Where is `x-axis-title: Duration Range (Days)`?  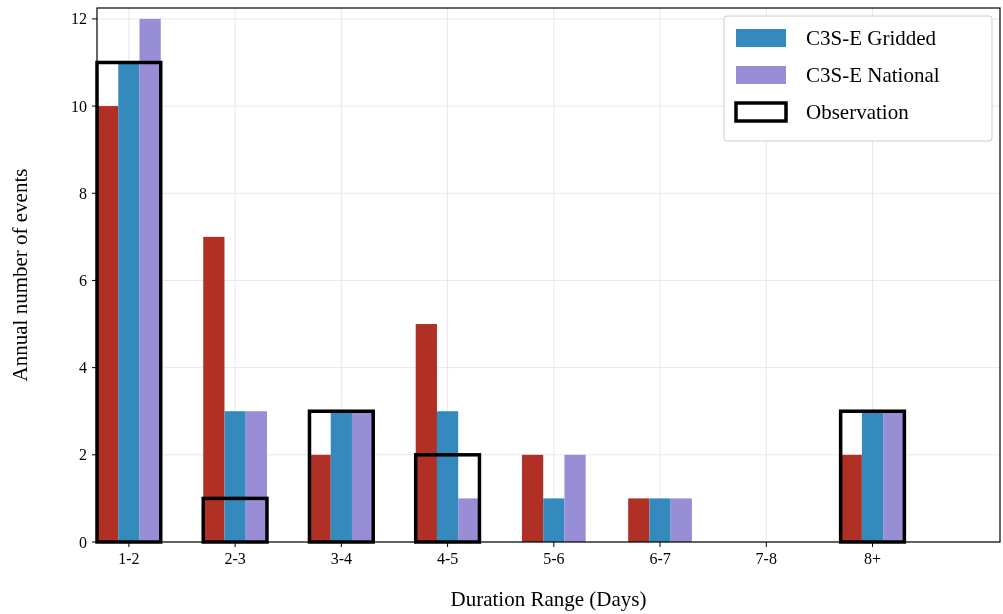 x-axis-title: Duration Range (Days) is located at coordinates (548, 599).